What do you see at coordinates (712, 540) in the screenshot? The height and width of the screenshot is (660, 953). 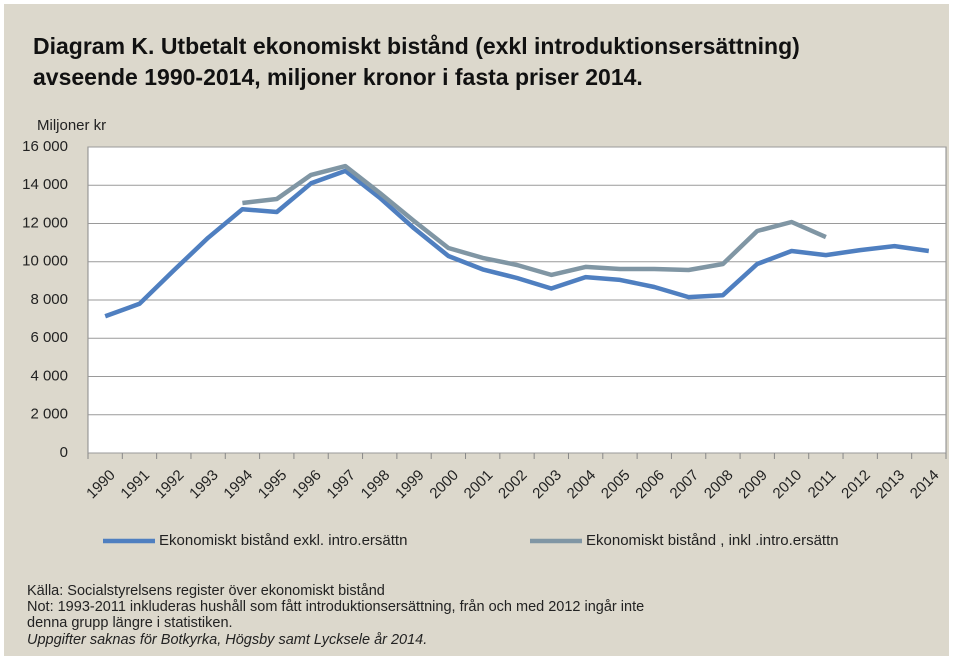 I see `legend-label: Ekonomiskt bistånd , inkl .intro.ersättn` at bounding box center [712, 540].